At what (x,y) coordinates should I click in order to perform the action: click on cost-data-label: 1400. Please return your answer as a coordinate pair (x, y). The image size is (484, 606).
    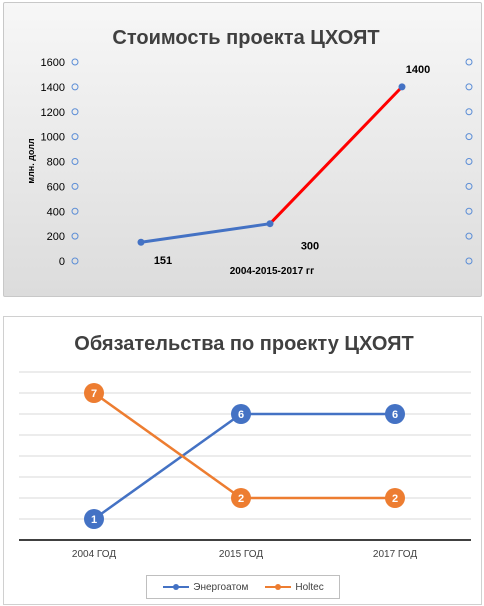
    Looking at the image, I should click on (418, 70).